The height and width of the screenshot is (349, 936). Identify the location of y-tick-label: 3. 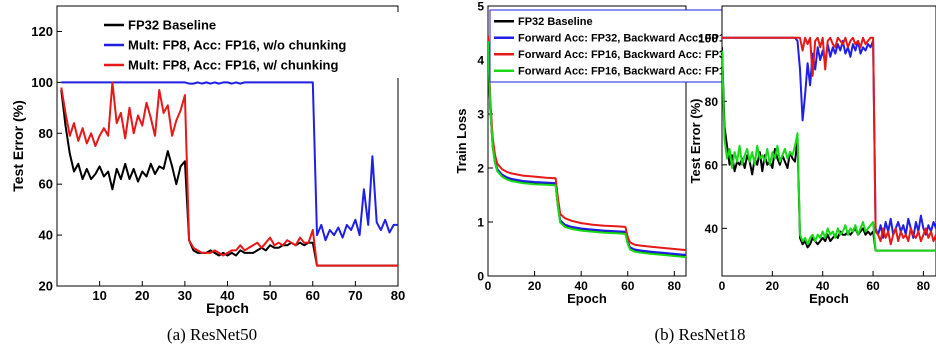
(480, 115).